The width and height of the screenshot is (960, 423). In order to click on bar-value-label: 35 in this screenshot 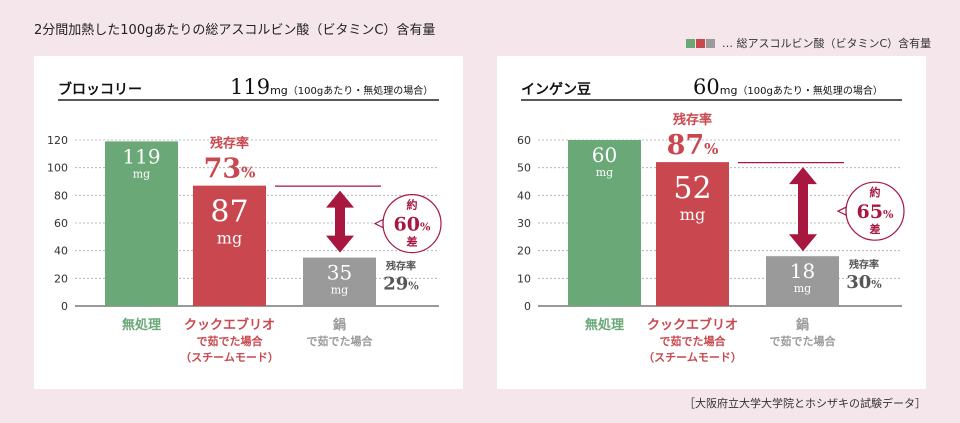, I will do `click(339, 273)`.